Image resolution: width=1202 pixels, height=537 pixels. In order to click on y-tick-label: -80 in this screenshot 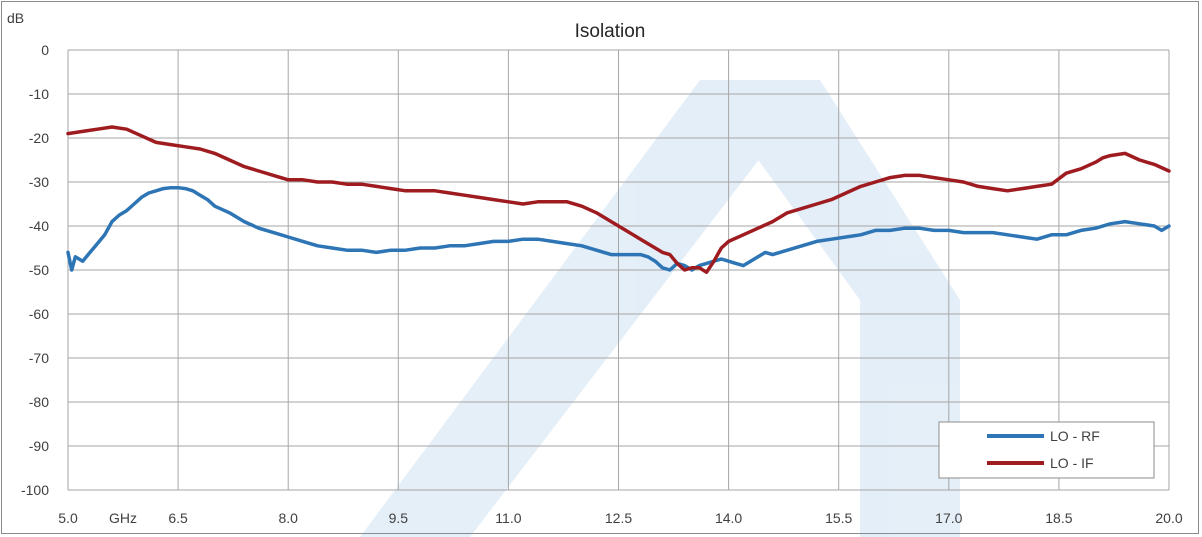, I will do `click(39, 402)`.